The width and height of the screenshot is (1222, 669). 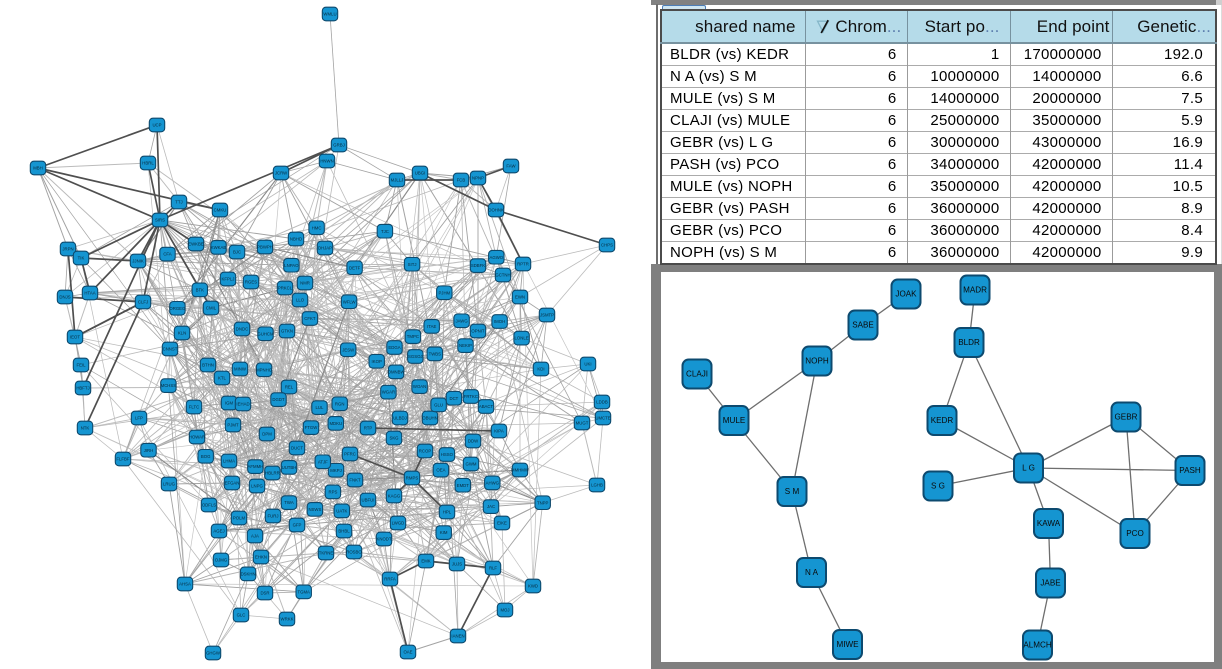 I want to click on svg-text: BLDR, so click(x=969, y=342).